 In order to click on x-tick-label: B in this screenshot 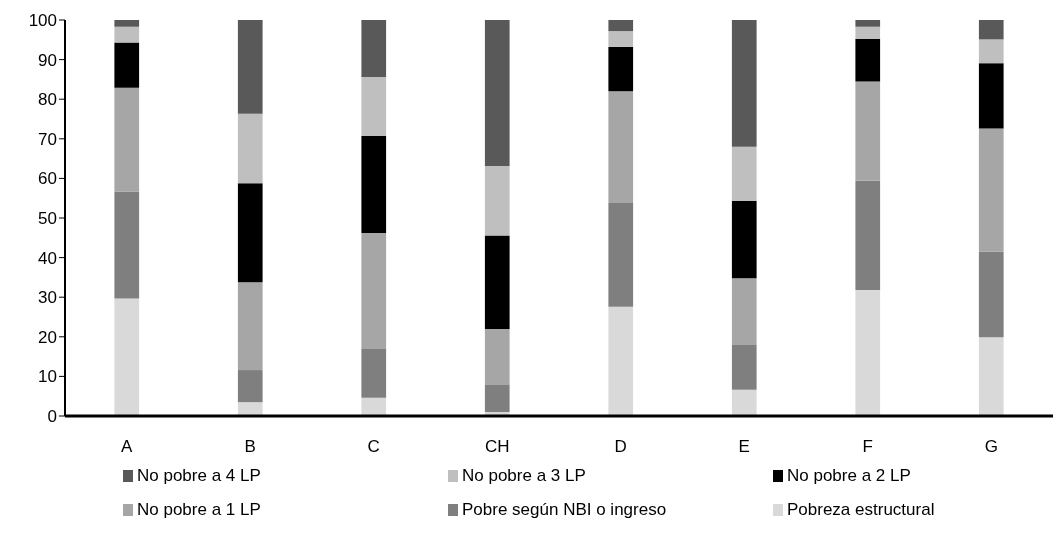, I will do `click(250, 447)`.